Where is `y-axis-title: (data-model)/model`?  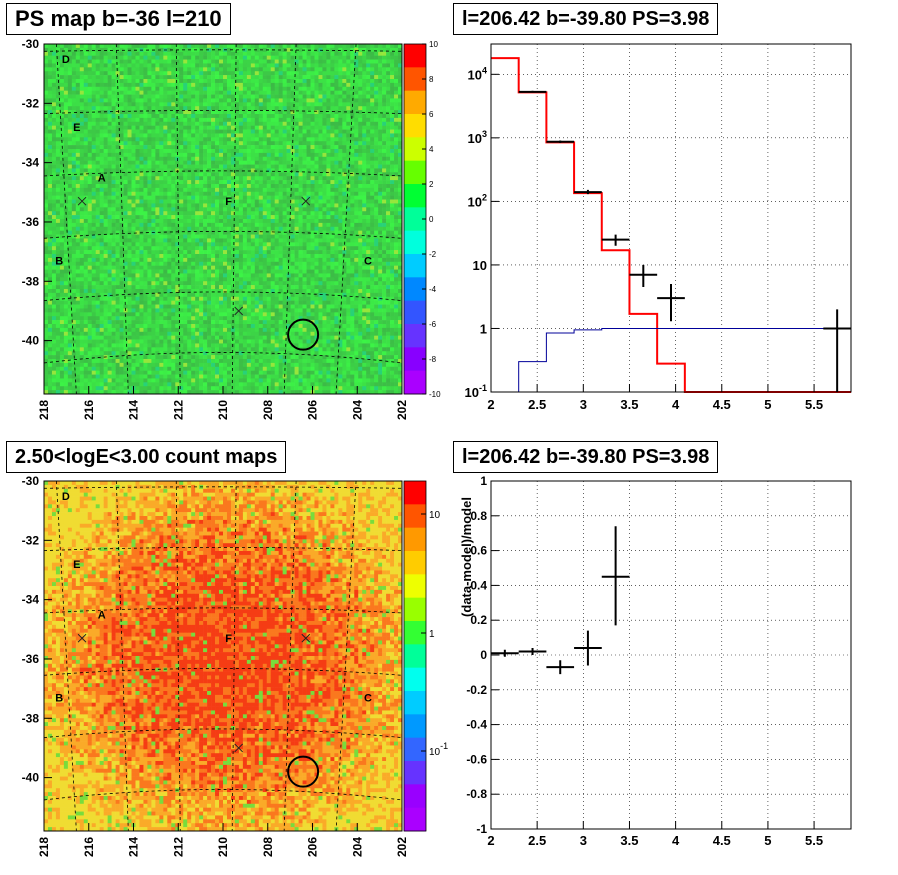 y-axis-title: (data-model)/model is located at coordinates (466, 557).